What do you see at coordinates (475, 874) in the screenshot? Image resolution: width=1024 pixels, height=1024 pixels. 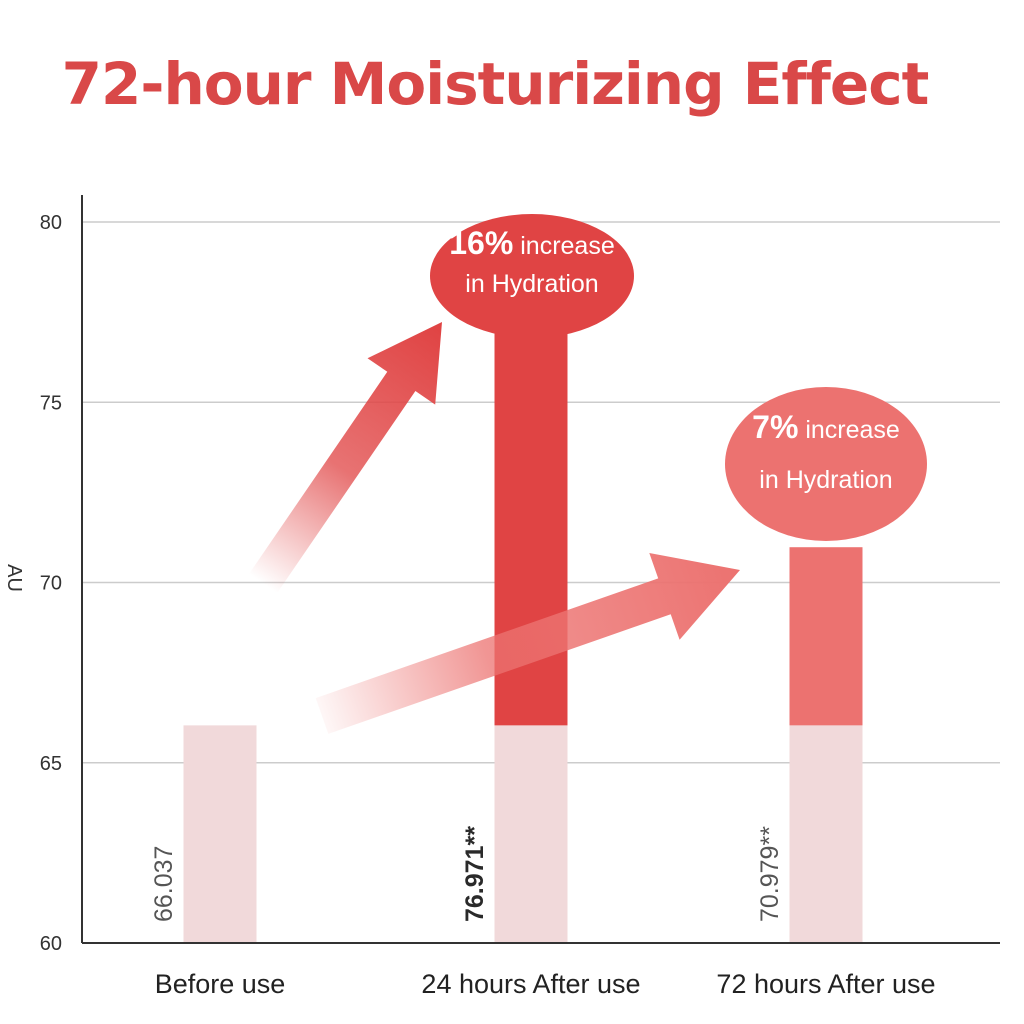 I see `bar-value-label: 76.971**` at bounding box center [475, 874].